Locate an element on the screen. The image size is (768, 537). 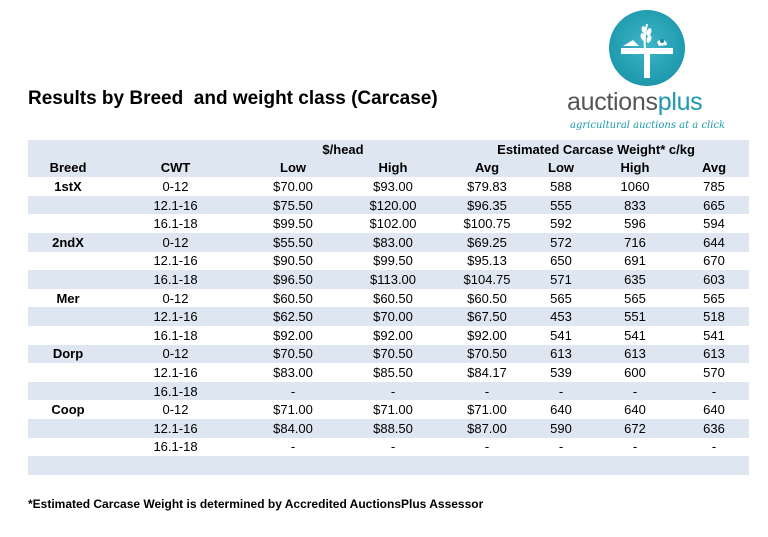
head-low-cell is located at coordinates (293, 465).